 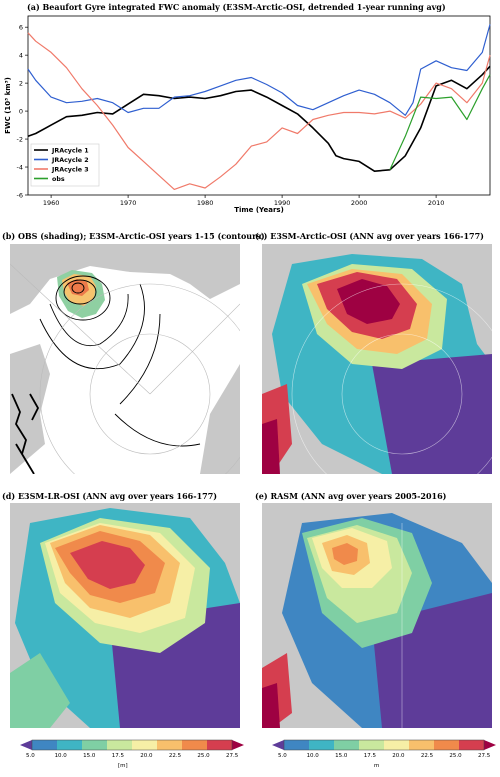 What do you see at coordinates (377, 359) in the screenshot?
I see `panel-c-map` at bounding box center [377, 359].